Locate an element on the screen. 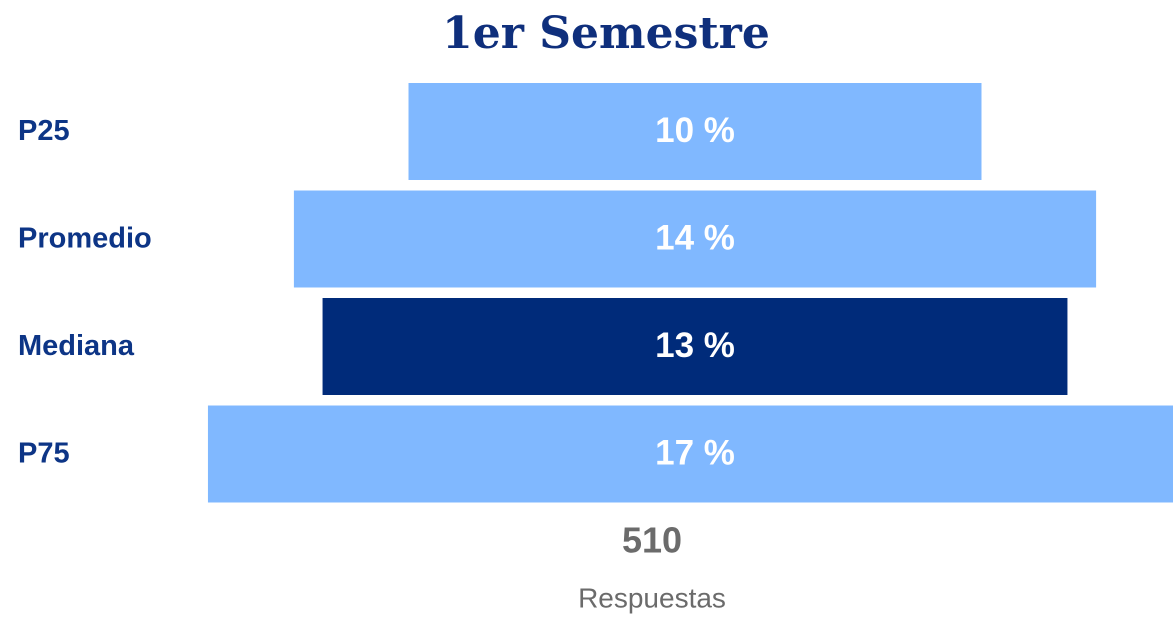 Image resolution: width=1173 pixels, height=617 pixels. value-label: 10 % is located at coordinates (695, 130).